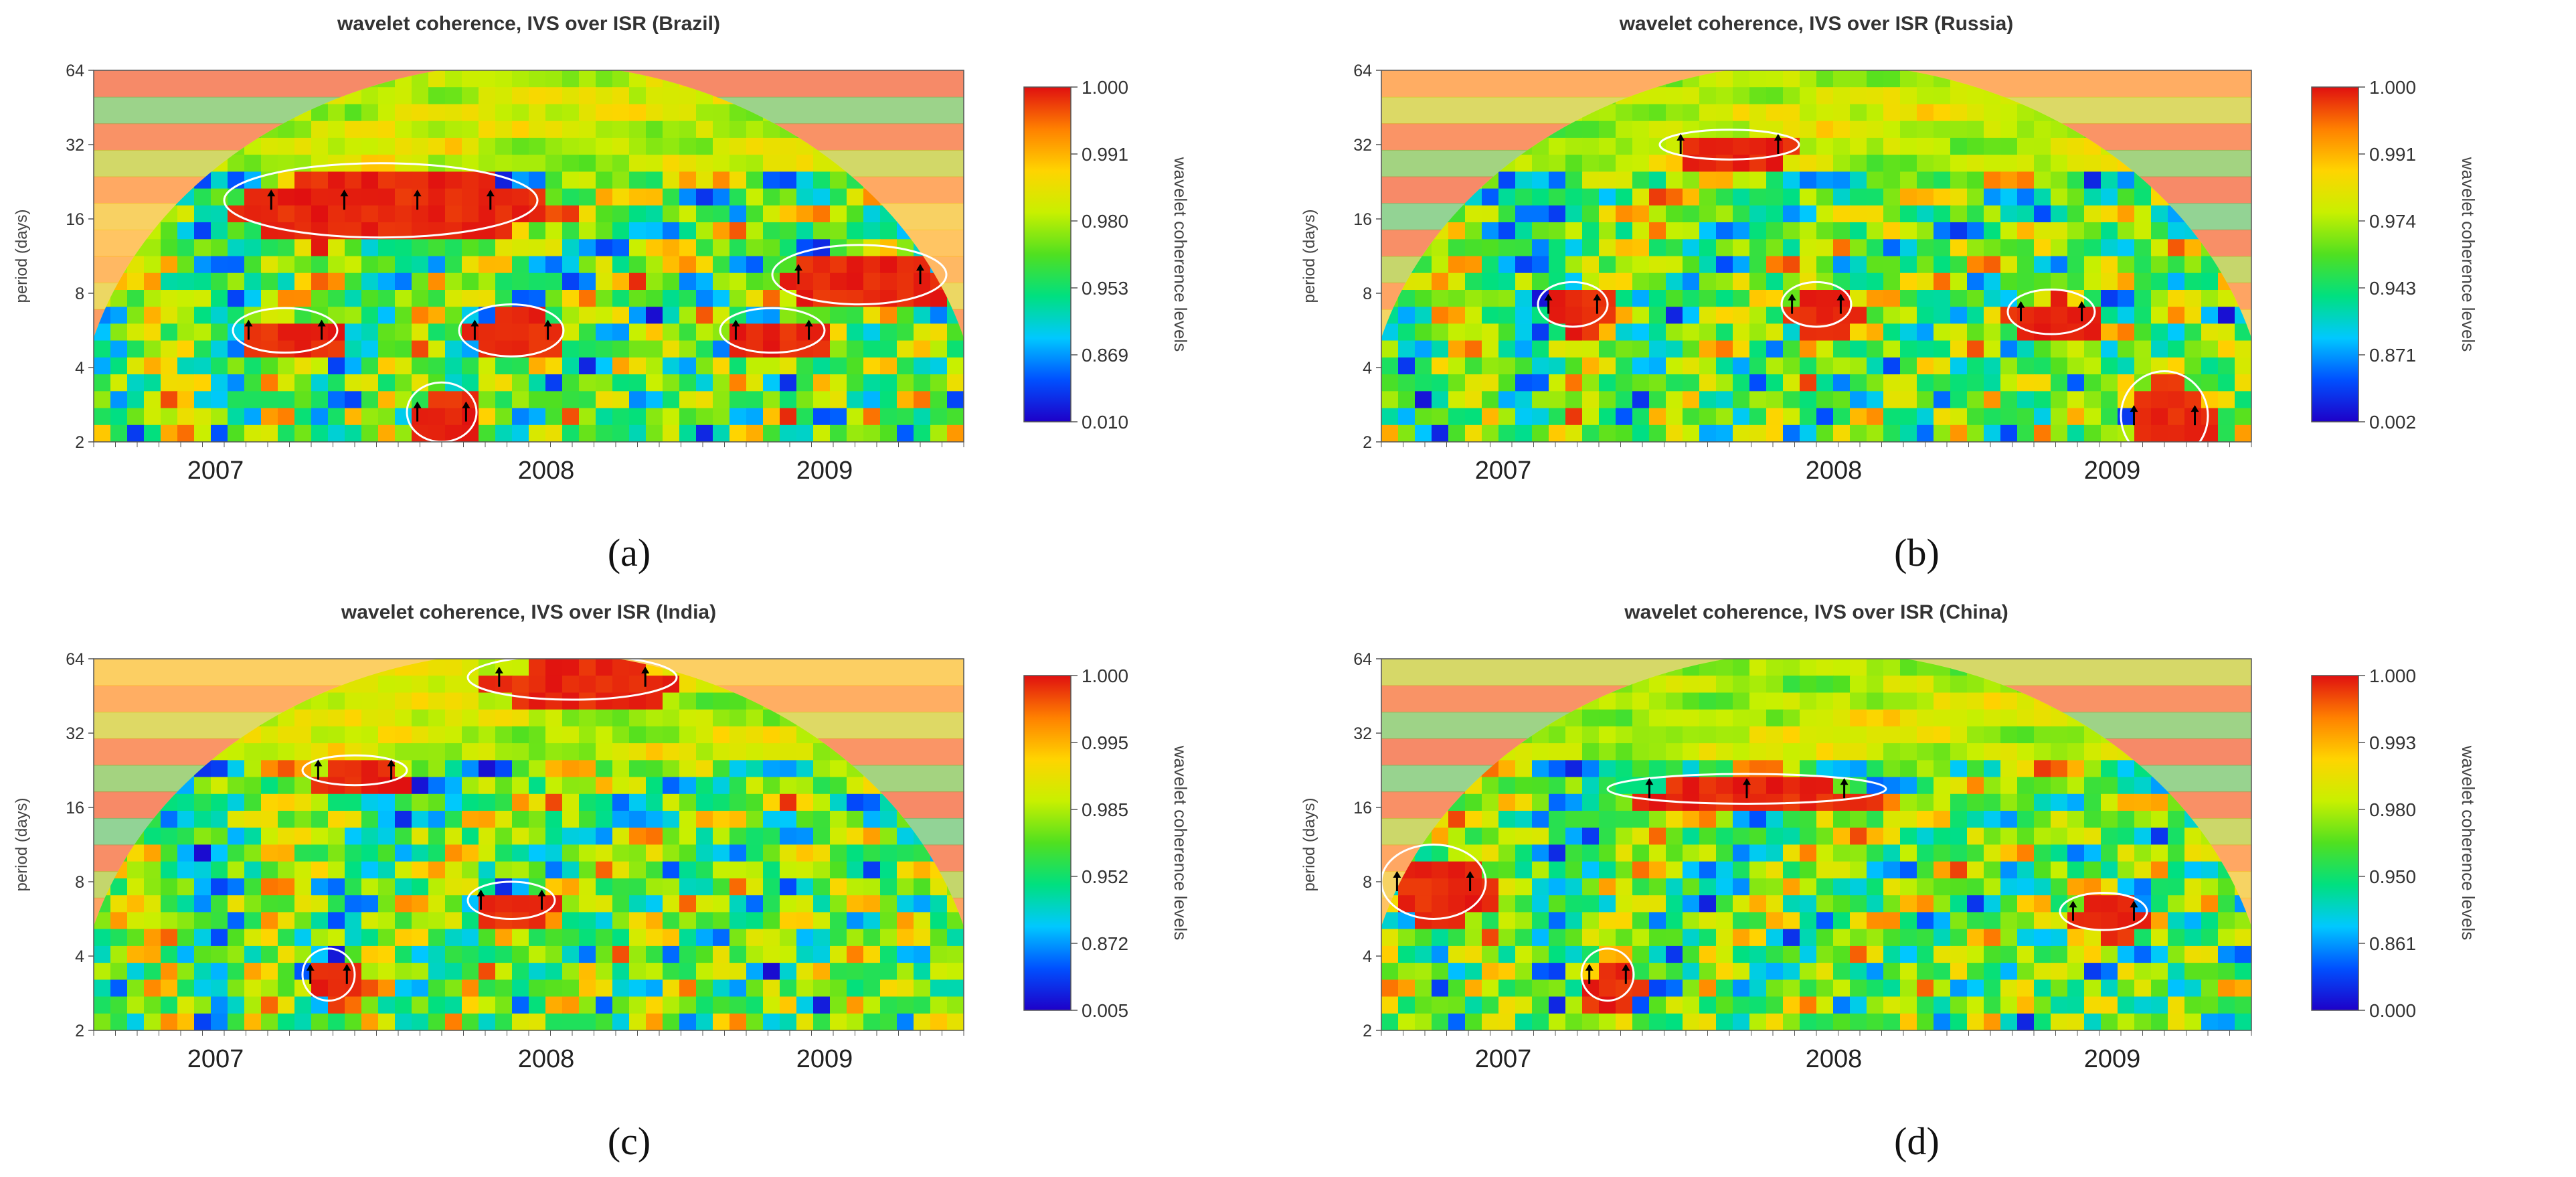 The image size is (2576, 1177). I want to click on chart-title: wavelet coherence, IVS over ISR (Russia), so click(1816, 24).